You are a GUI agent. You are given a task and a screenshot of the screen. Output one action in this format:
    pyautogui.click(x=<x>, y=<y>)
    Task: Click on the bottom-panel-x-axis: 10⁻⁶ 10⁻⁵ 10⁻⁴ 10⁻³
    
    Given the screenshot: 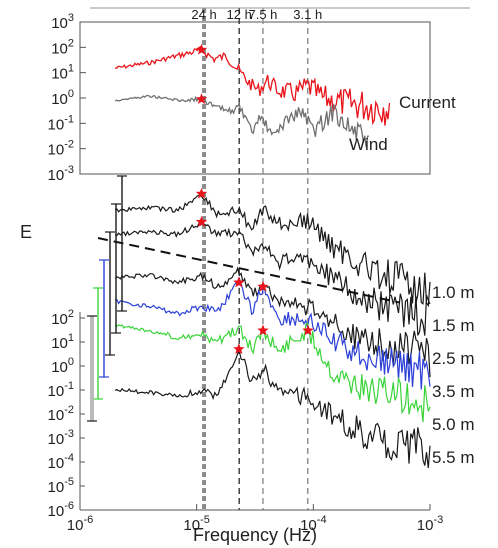 What is the action you would take?
    pyautogui.click(x=255, y=519)
    